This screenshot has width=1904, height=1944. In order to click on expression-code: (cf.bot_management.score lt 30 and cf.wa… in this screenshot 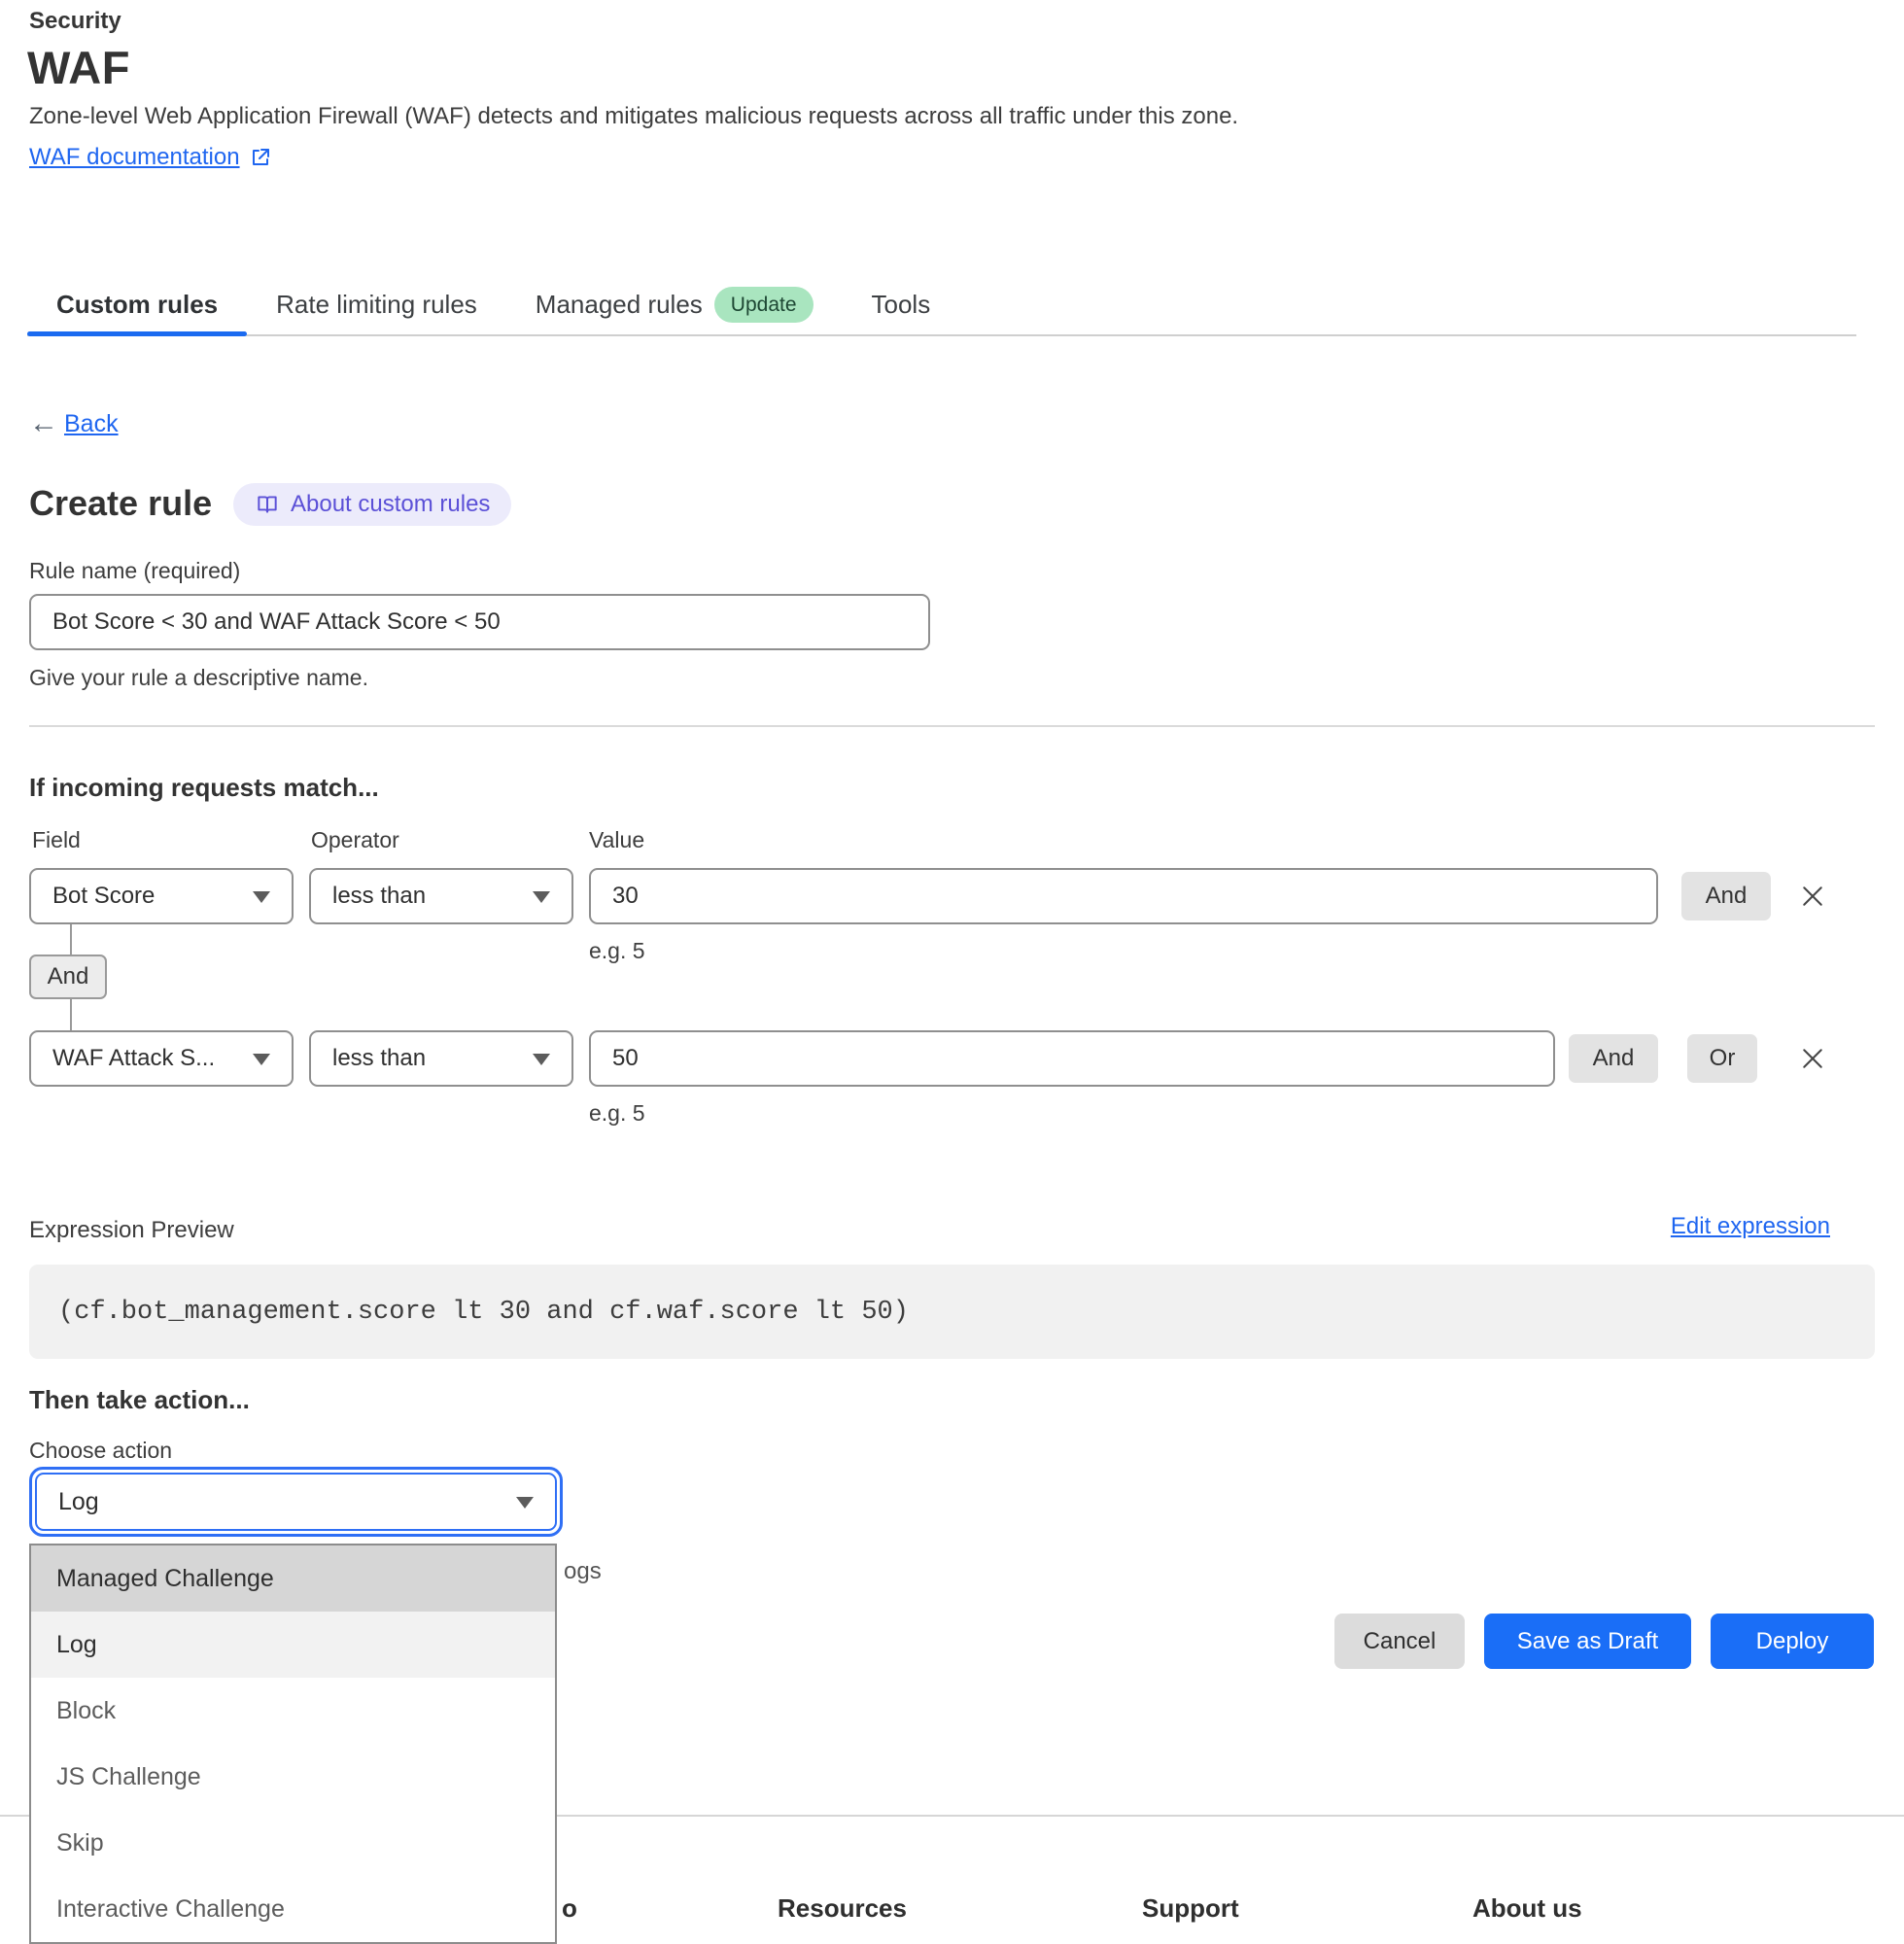, I will do `click(483, 1312)`.